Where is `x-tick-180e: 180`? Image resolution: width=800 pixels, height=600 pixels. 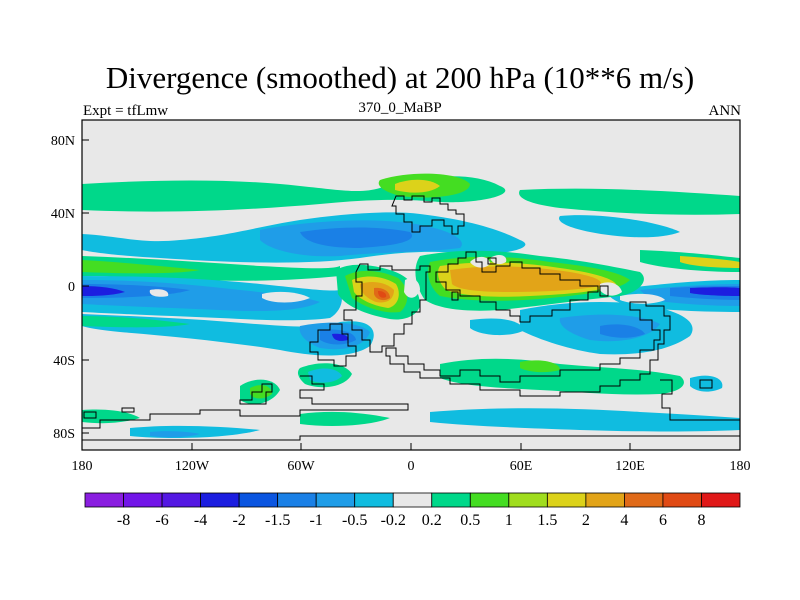
x-tick-180e: 180 is located at coordinates (740, 466).